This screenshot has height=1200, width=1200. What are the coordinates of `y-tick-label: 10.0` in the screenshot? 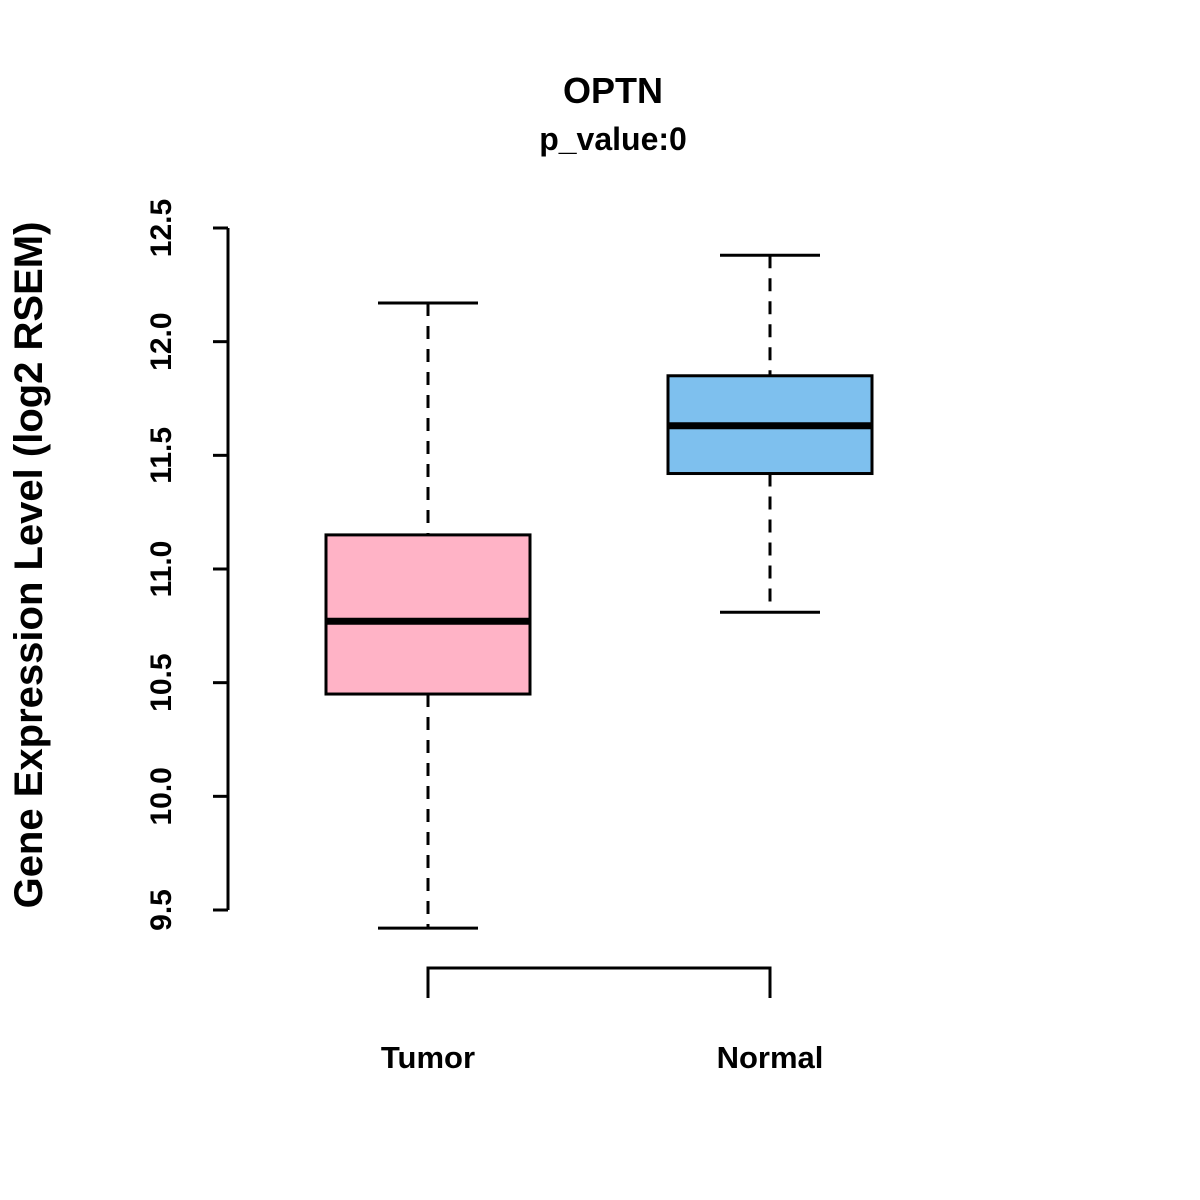 It's located at (161, 796).